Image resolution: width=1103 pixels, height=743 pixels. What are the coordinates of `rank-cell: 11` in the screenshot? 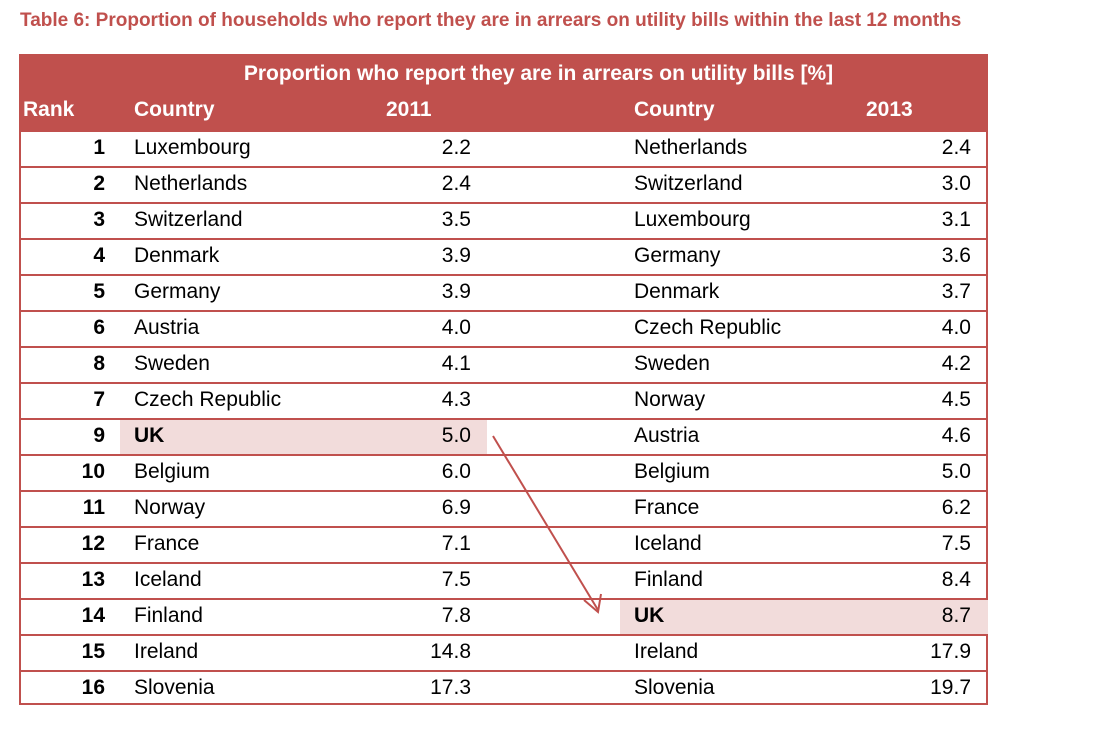 It's located at (93, 507).